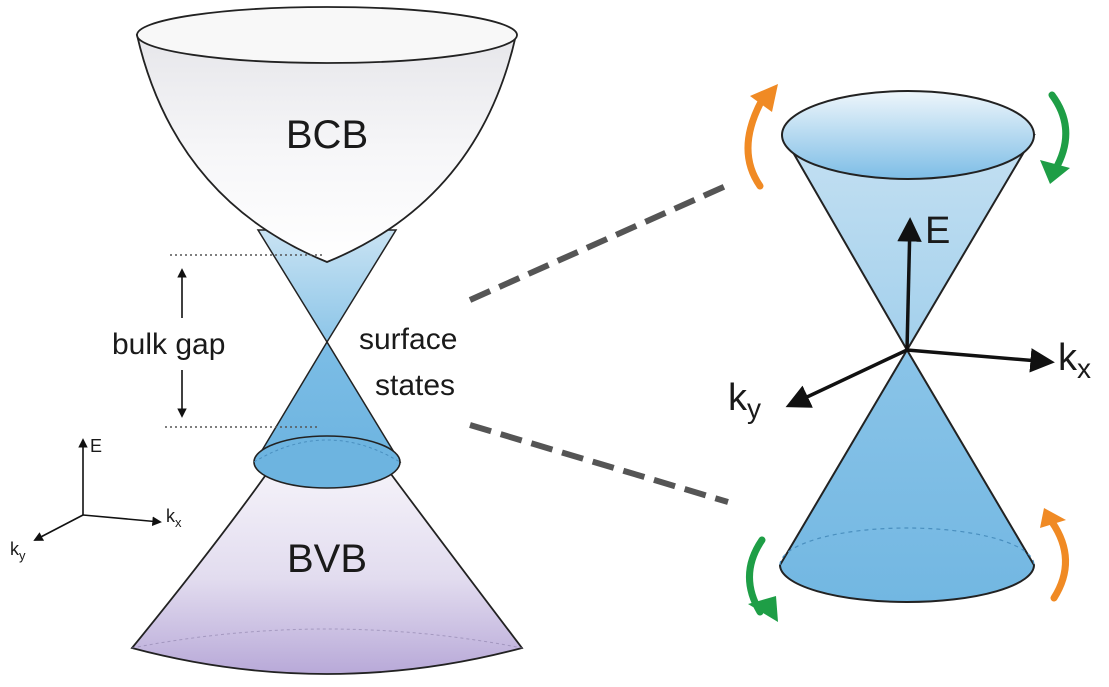  Describe the element at coordinates (909, 284) in the screenshot. I see `dirac-energy-axis` at that location.